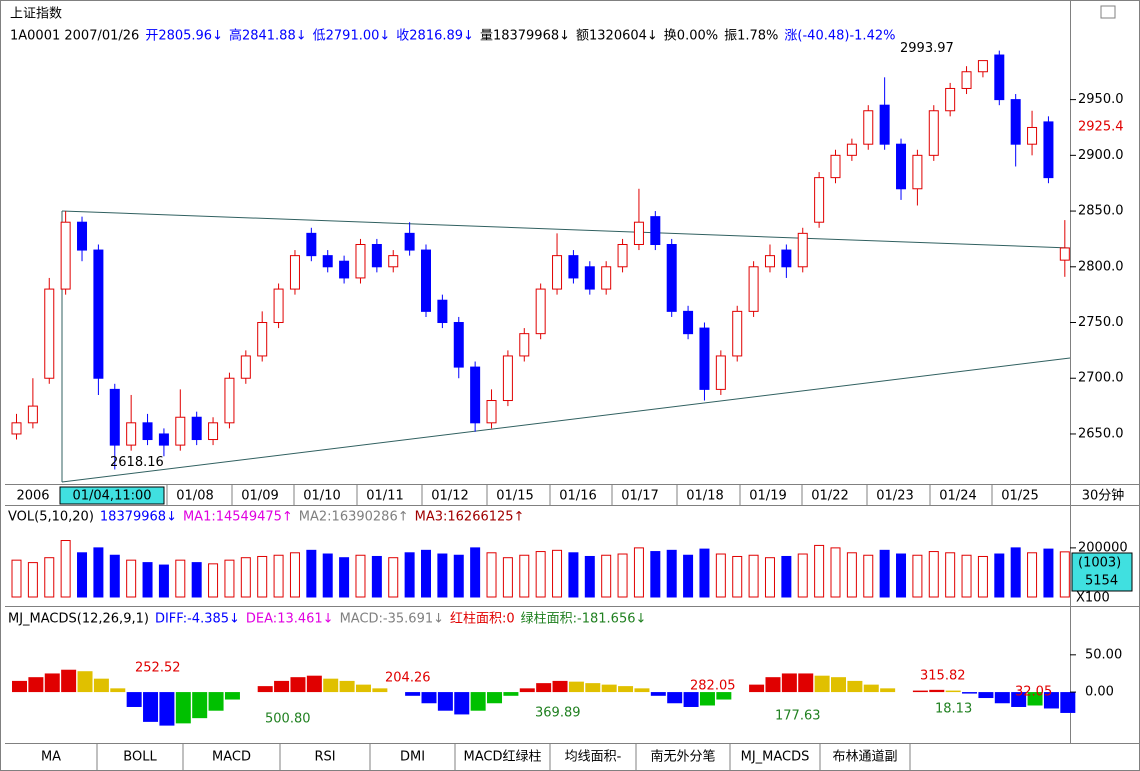 The width and height of the screenshot is (1140, 771). I want to click on volume-side-label: 5154, so click(1101, 581).